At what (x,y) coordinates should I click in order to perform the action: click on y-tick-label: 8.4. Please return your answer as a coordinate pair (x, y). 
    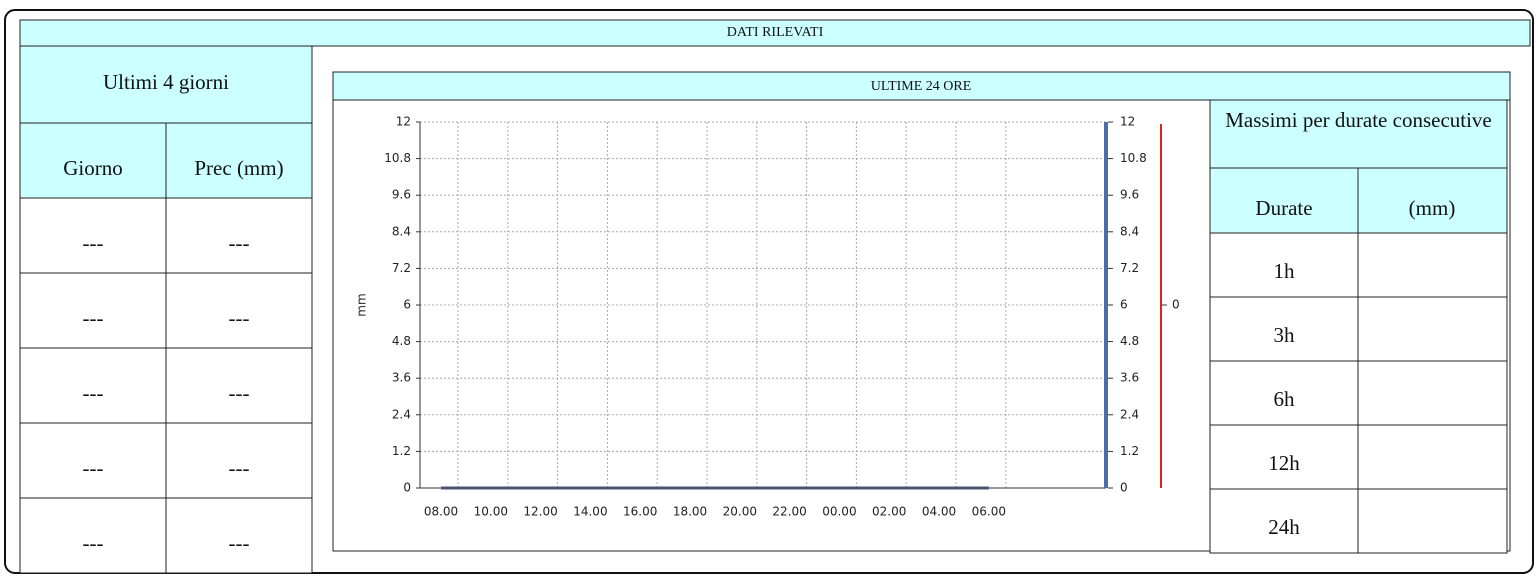
    Looking at the image, I should click on (401, 231).